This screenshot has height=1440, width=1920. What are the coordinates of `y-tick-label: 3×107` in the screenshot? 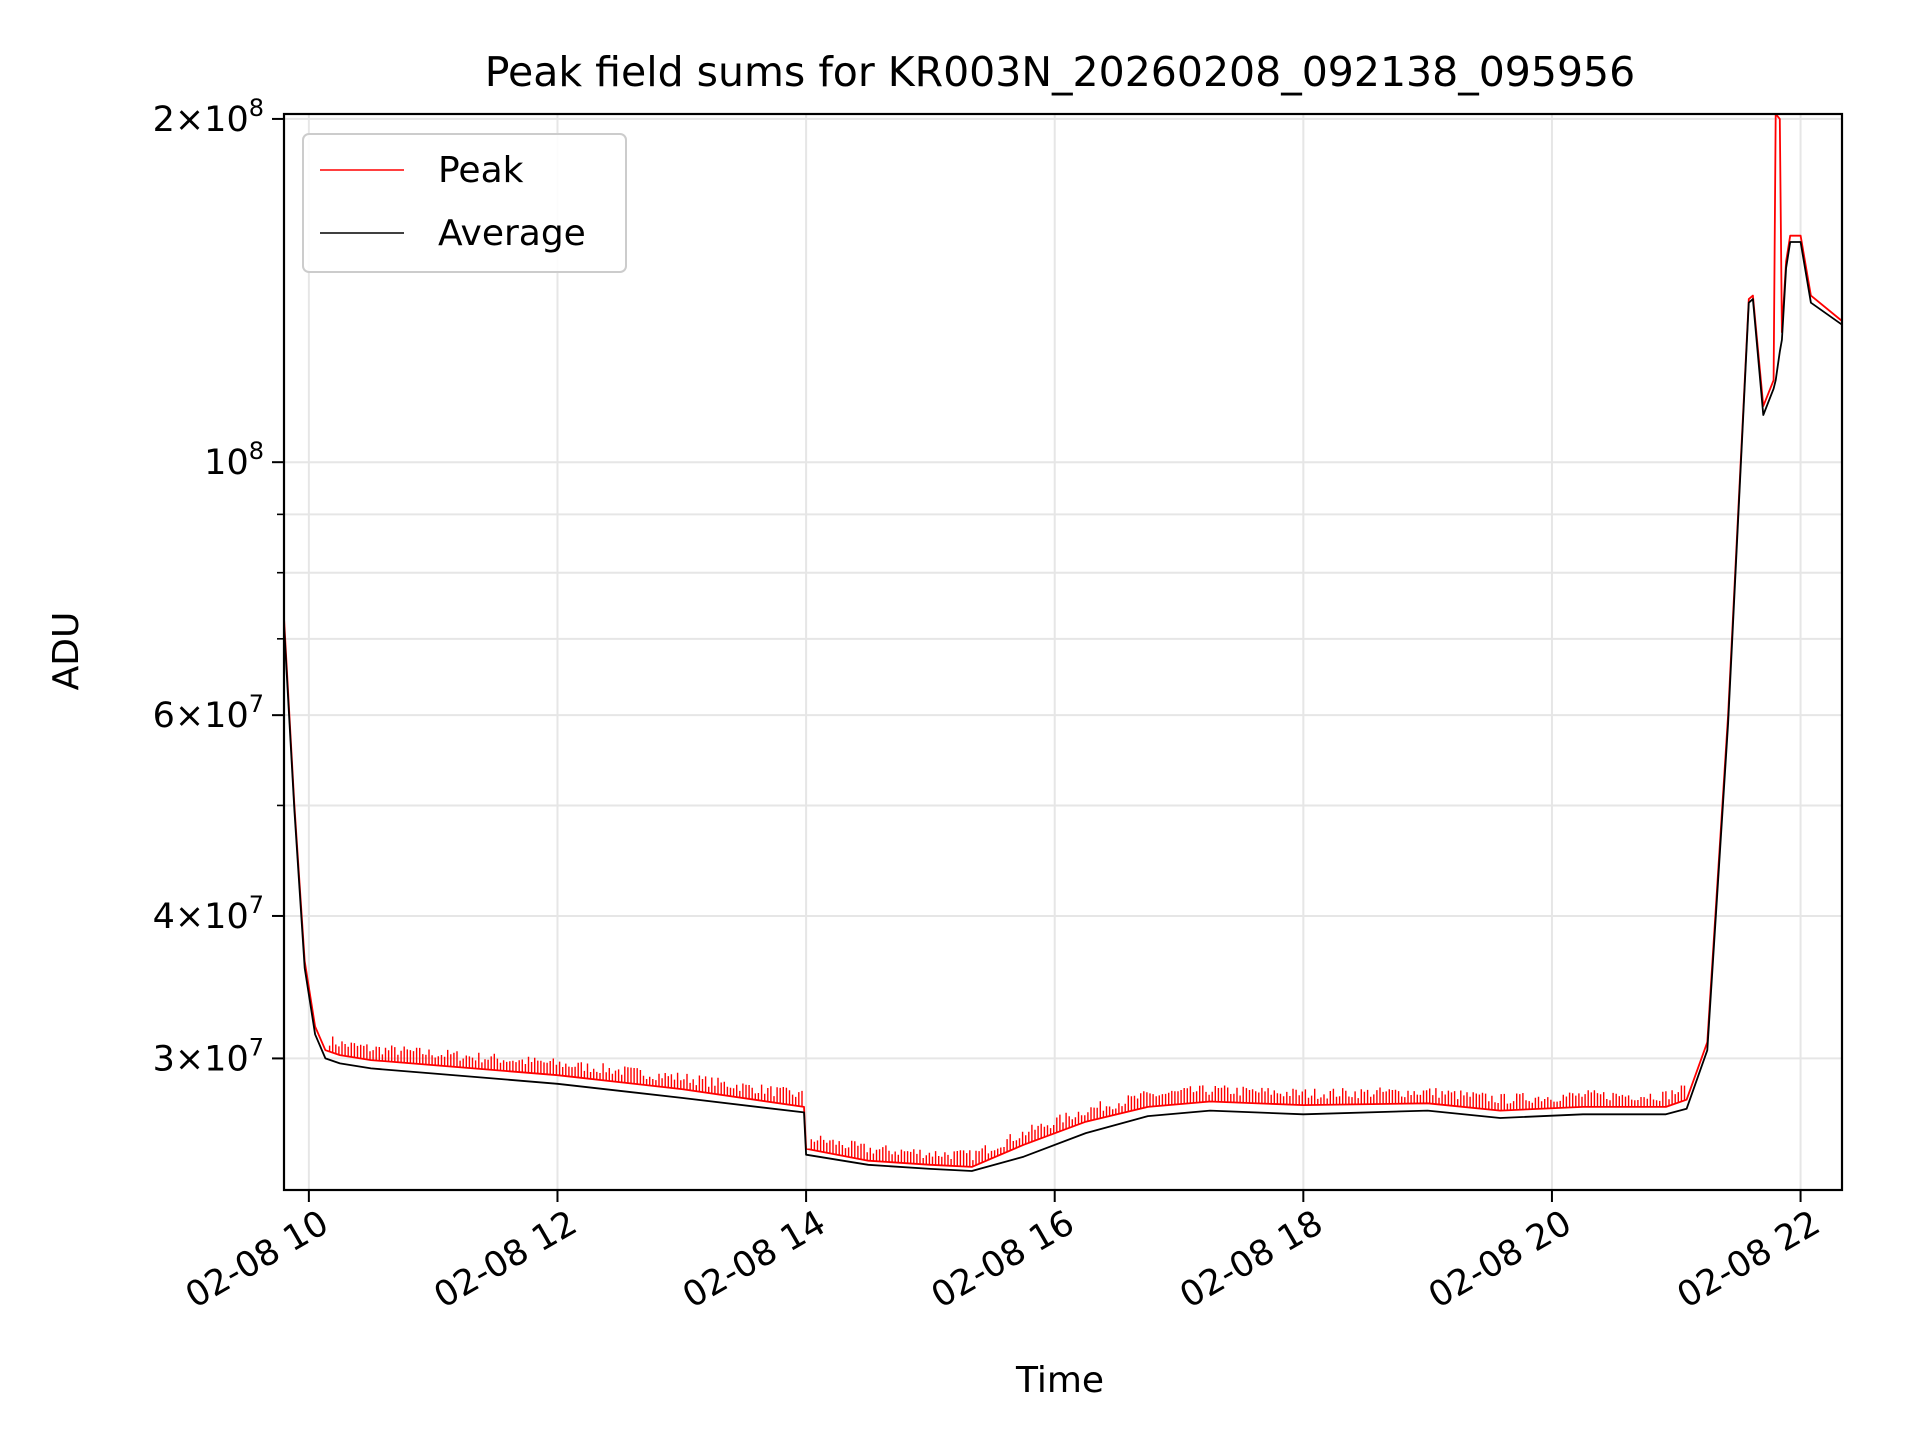 It's located at (208, 1056).